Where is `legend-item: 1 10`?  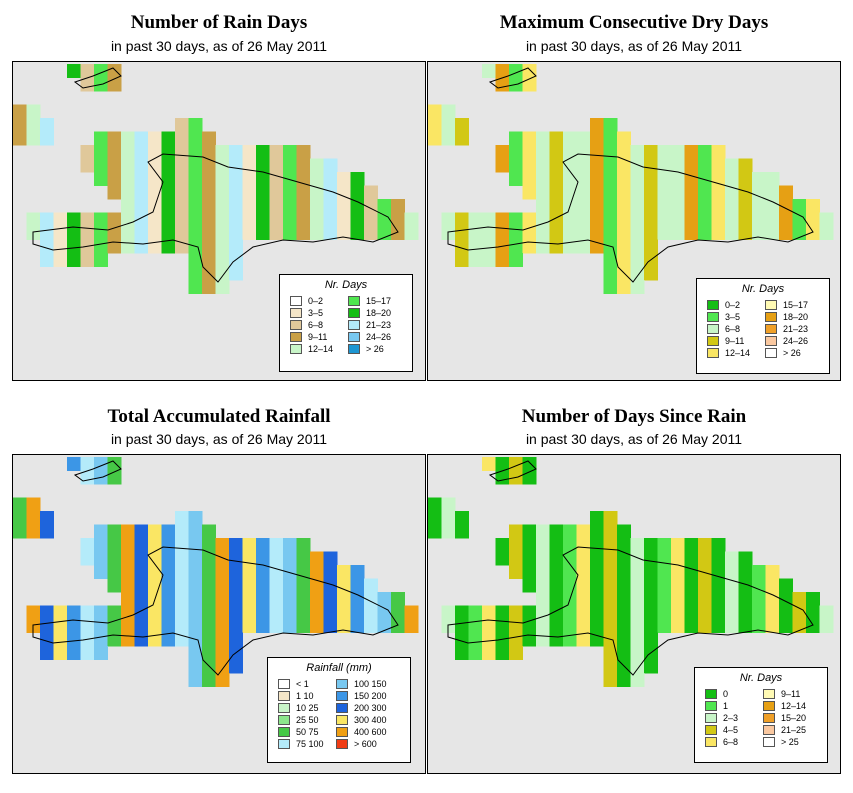 legend-item: 1 10 is located at coordinates (308, 696).